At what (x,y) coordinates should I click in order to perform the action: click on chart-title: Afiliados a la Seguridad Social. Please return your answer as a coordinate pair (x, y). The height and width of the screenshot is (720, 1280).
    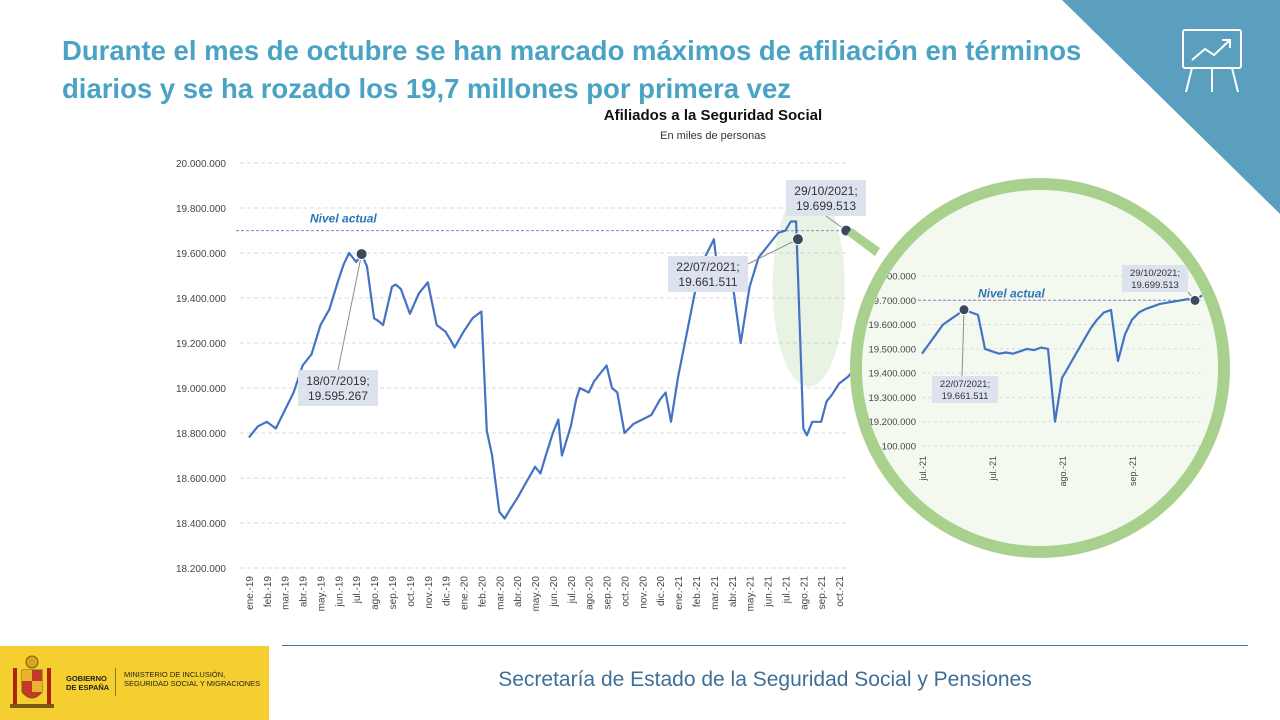
    Looking at the image, I should click on (713, 115).